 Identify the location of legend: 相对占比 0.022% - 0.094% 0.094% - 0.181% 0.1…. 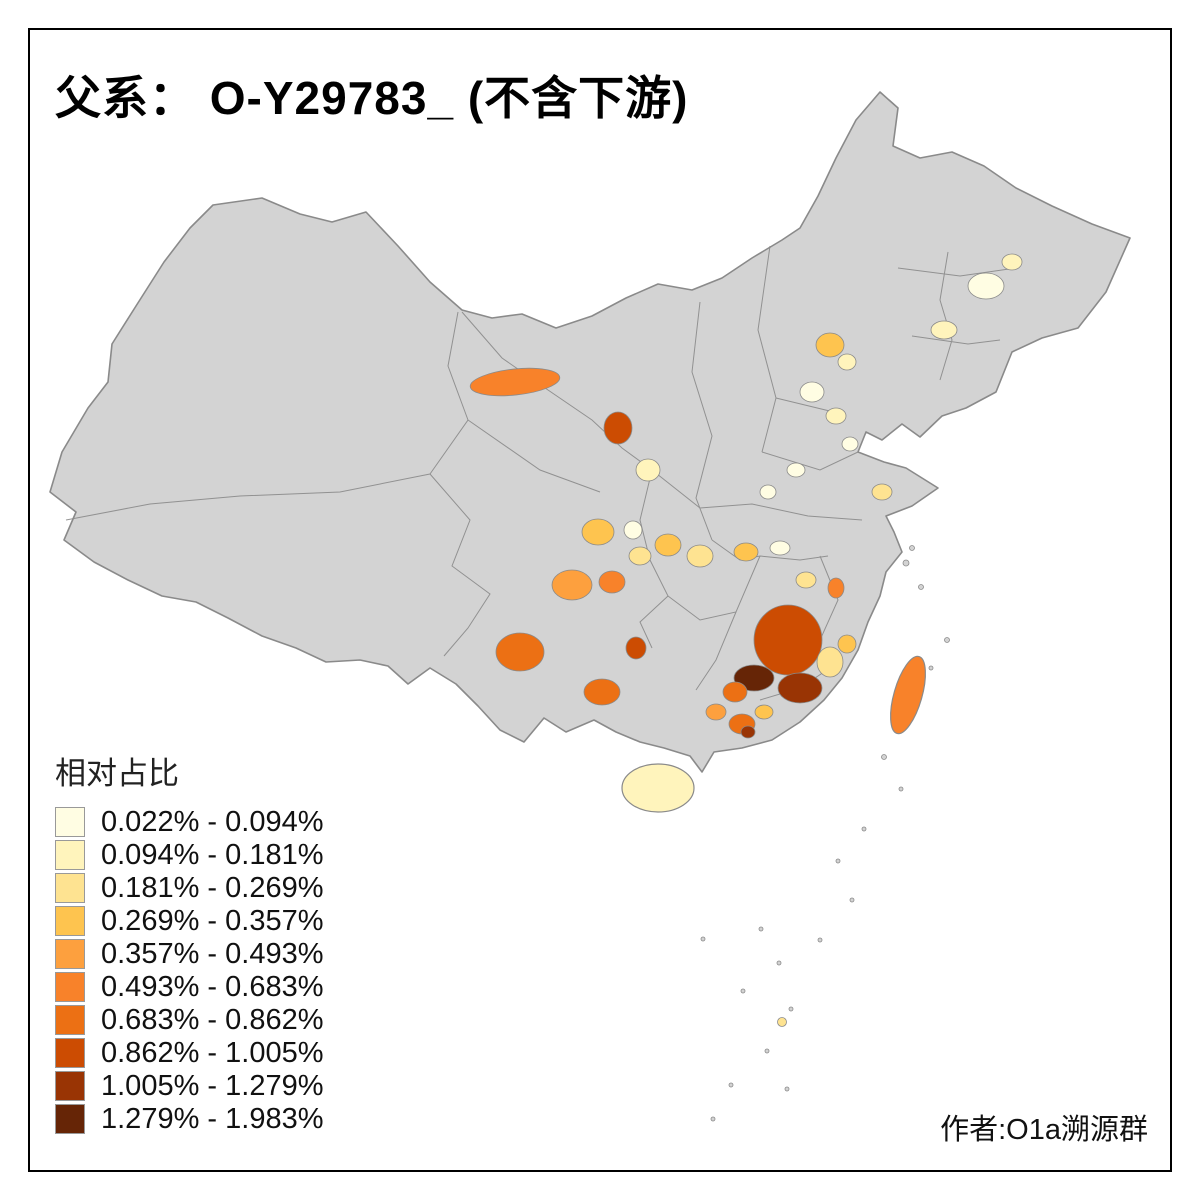
(189, 942).